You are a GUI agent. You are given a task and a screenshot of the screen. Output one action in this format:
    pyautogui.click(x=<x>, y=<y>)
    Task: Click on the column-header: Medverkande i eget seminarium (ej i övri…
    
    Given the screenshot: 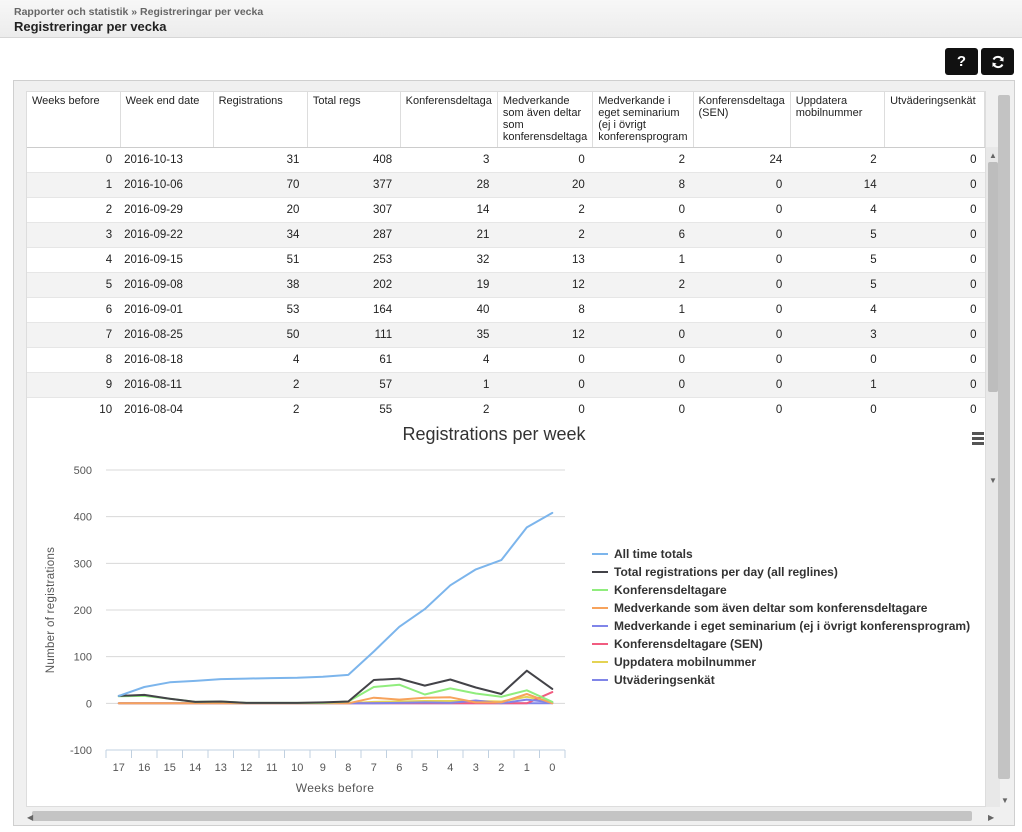 What is the action you would take?
    pyautogui.click(x=643, y=120)
    